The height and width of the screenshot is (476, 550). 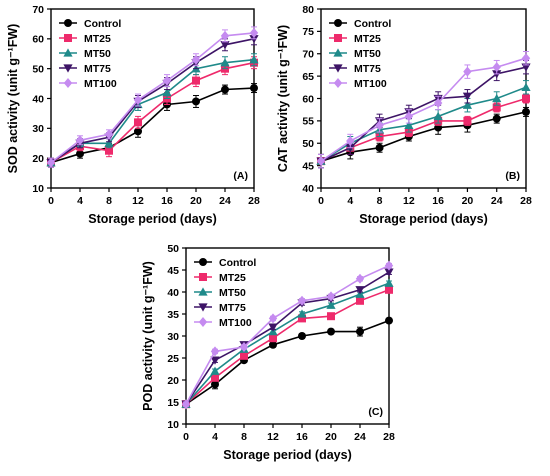 What do you see at coordinates (97, 39) in the screenshot?
I see `legend-label: MT25` at bounding box center [97, 39].